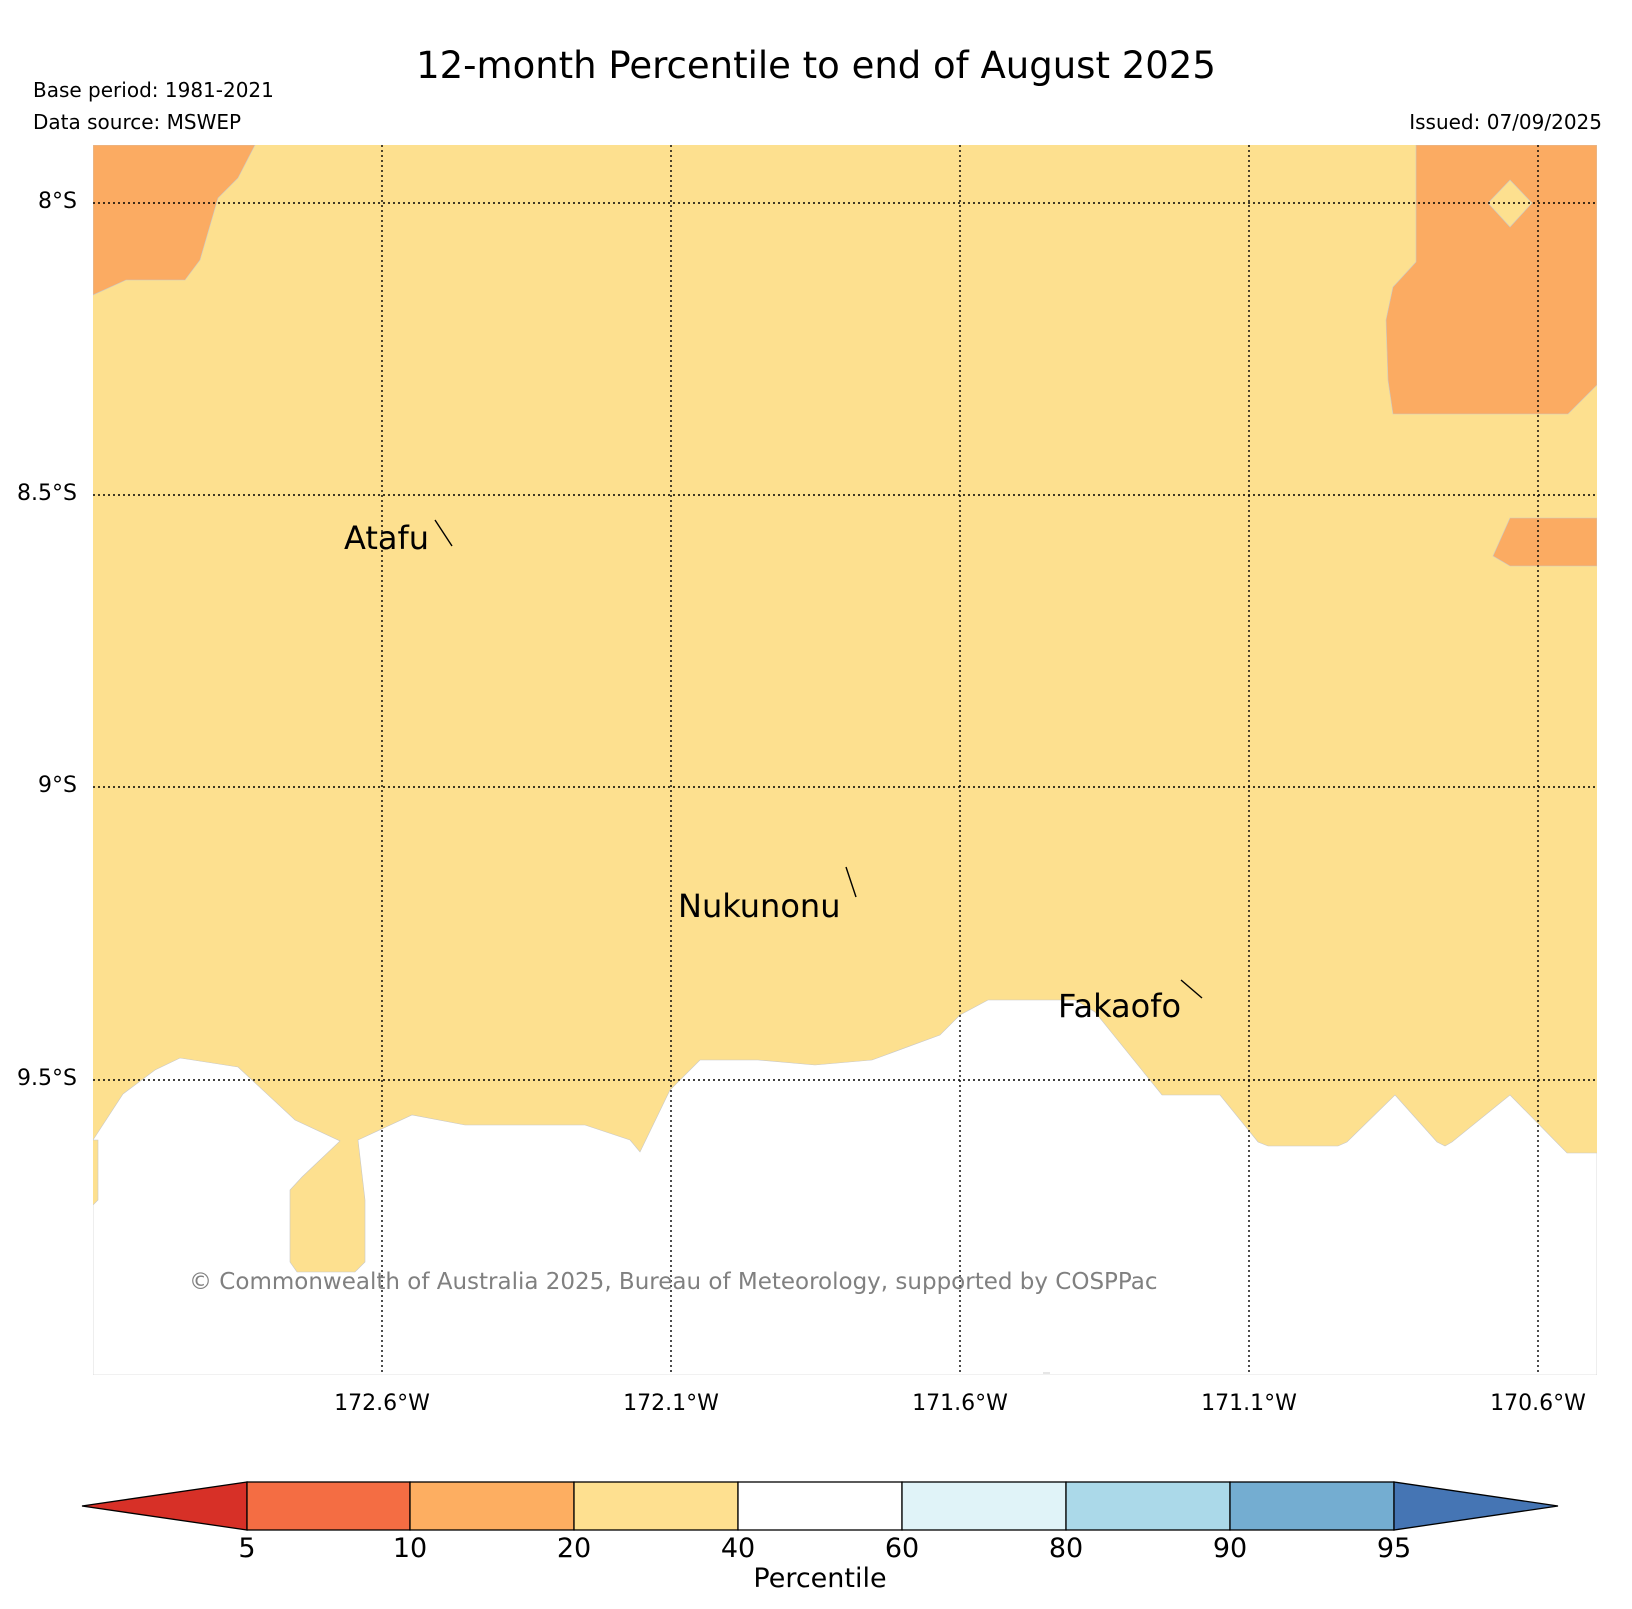 The width and height of the screenshot is (1632, 1609). What do you see at coordinates (137, 122) in the screenshot?
I see `data-source: Data source: MSWEP` at bounding box center [137, 122].